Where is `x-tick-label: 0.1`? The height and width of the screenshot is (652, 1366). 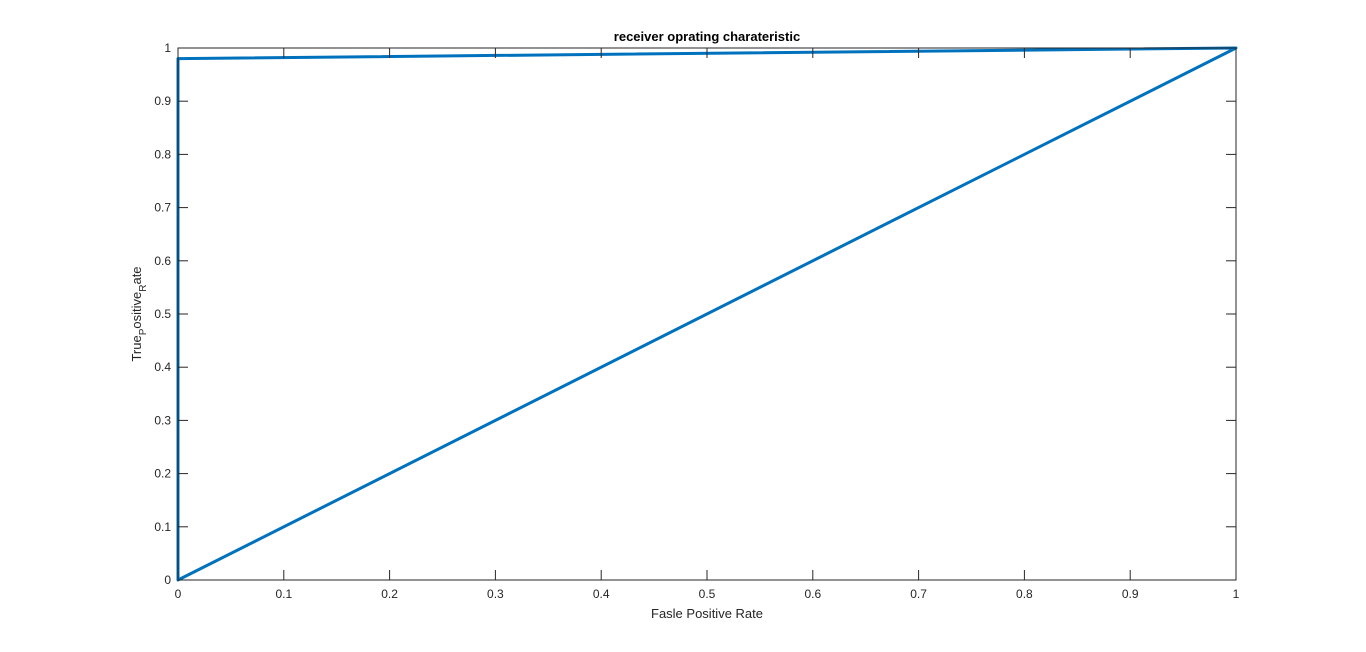
x-tick-label: 0.1 is located at coordinates (283, 594).